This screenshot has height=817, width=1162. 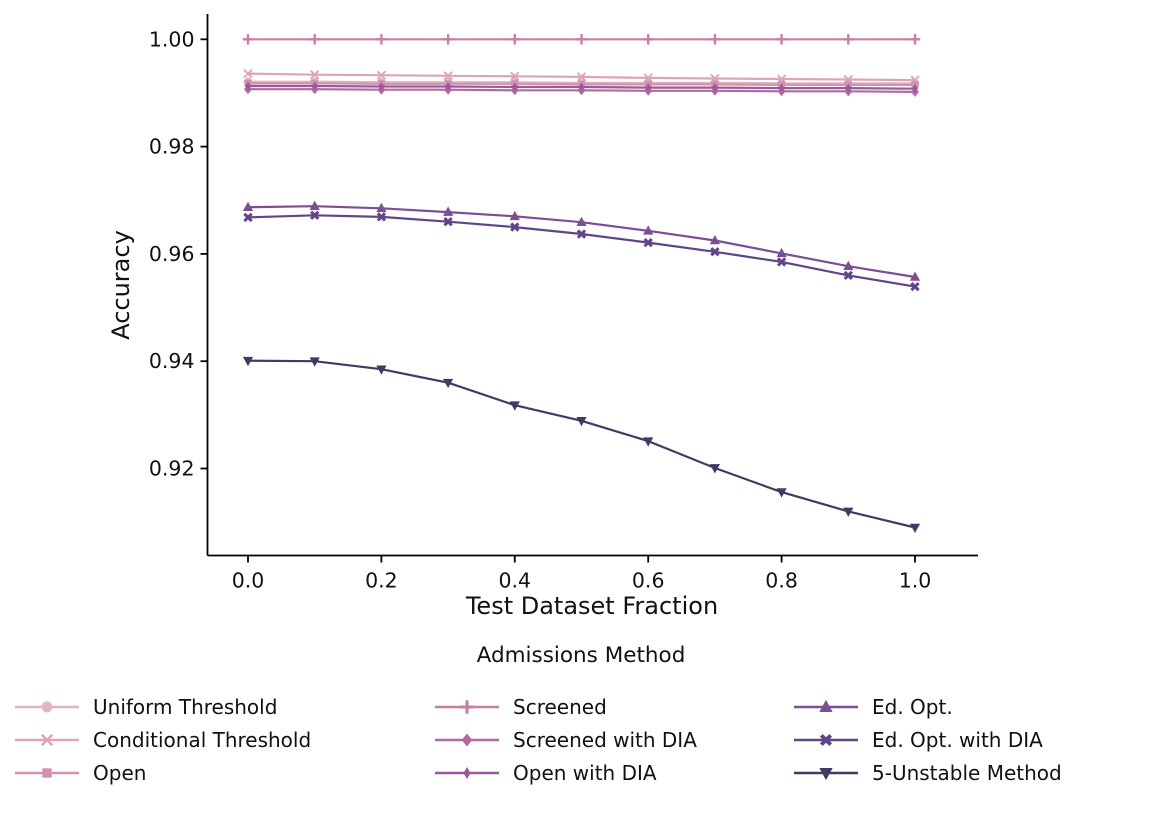 I want to click on y-tick-label: 0.92, so click(x=172, y=469).